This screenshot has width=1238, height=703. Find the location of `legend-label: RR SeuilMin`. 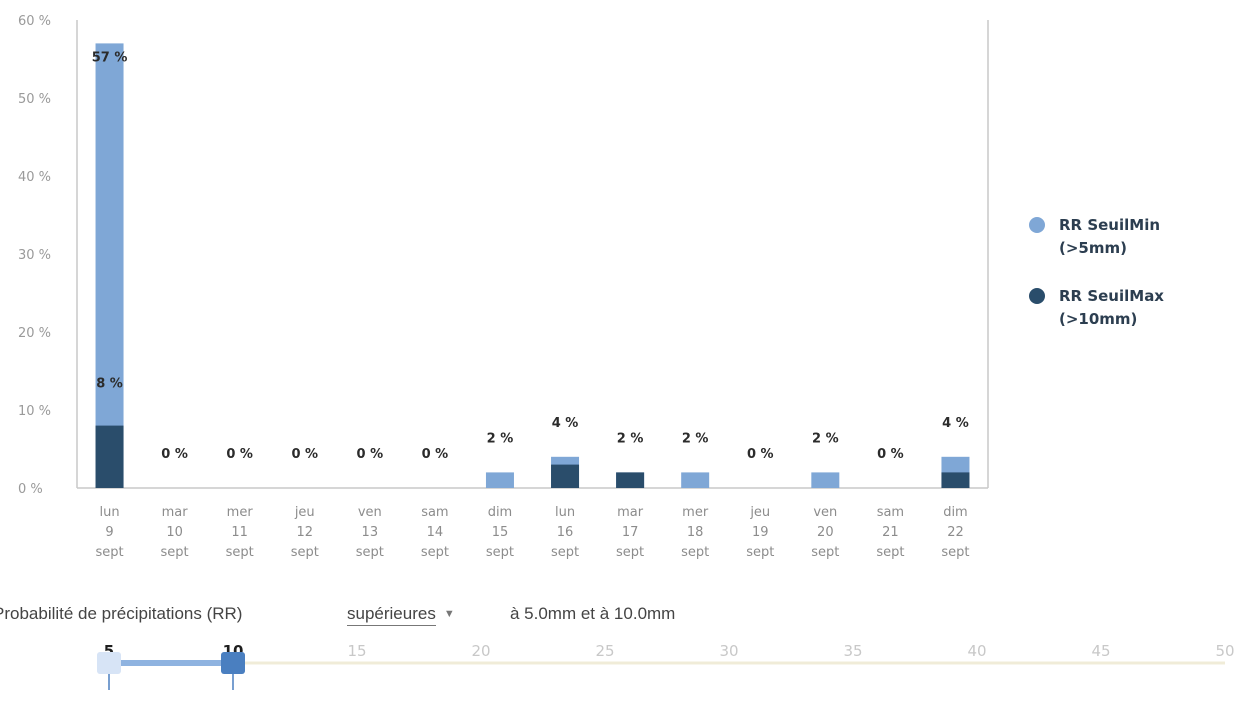

legend-label: RR SeuilMin is located at coordinates (1109, 225).